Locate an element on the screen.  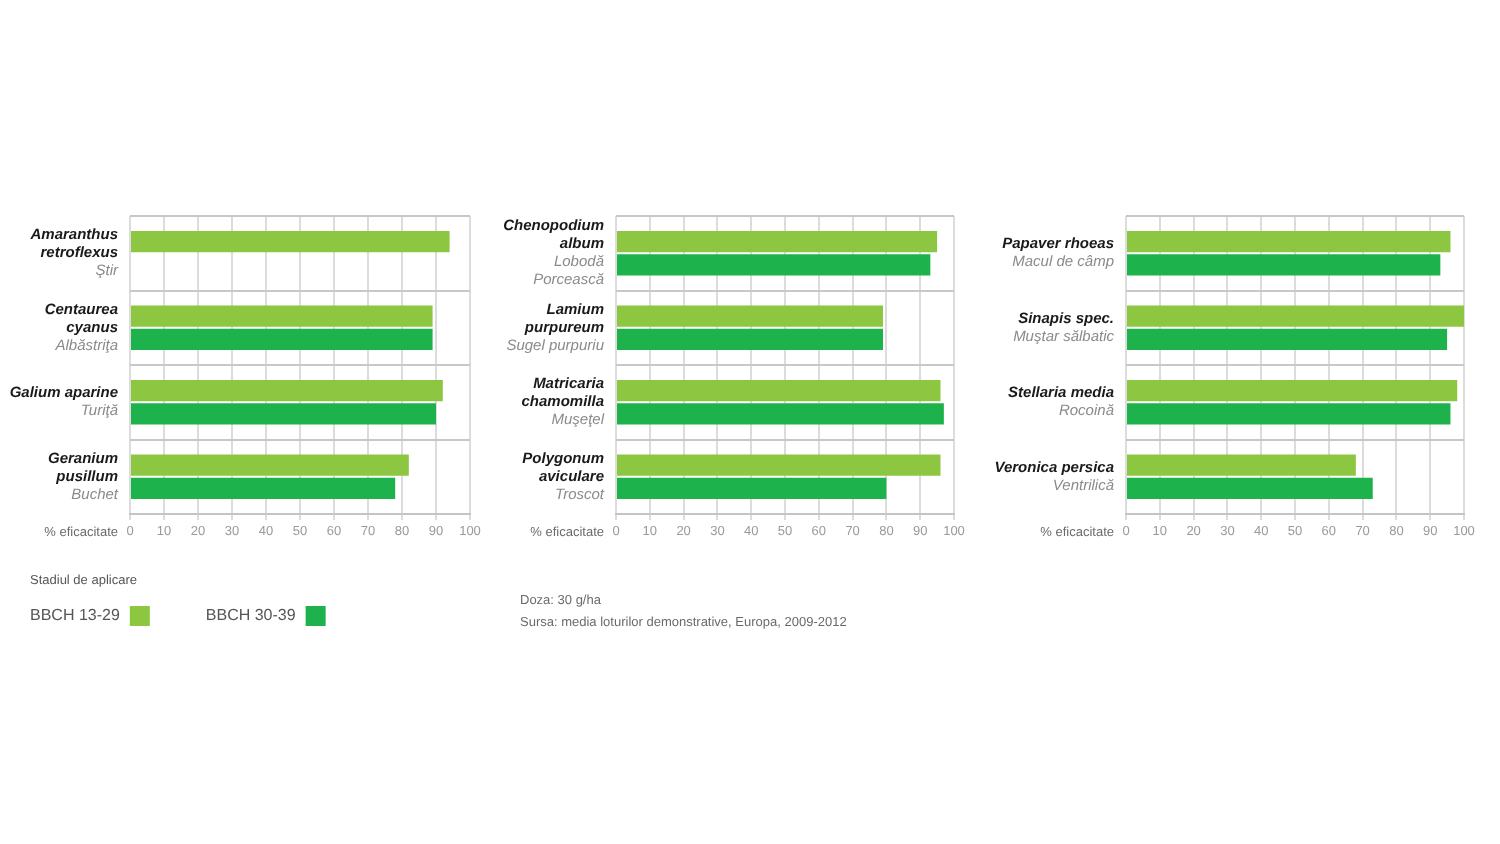
legend-label: BBCH 30-39 is located at coordinates (251, 615).